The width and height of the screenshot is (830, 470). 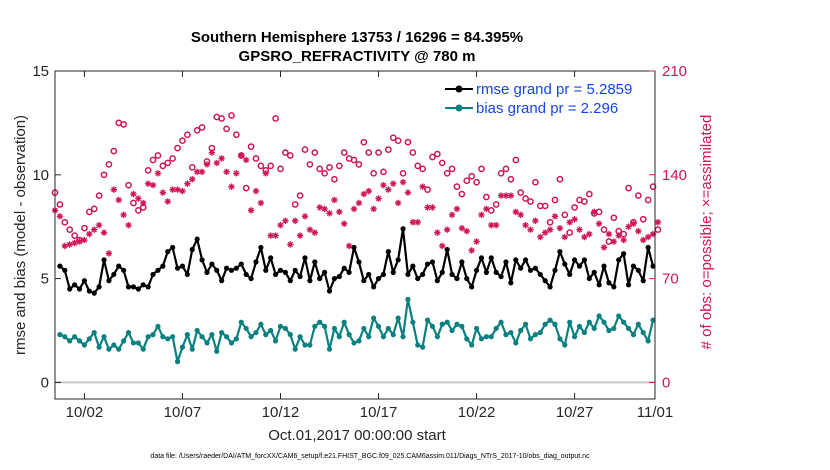 I want to click on x-tick-label: 10/27, so click(x=575, y=412).